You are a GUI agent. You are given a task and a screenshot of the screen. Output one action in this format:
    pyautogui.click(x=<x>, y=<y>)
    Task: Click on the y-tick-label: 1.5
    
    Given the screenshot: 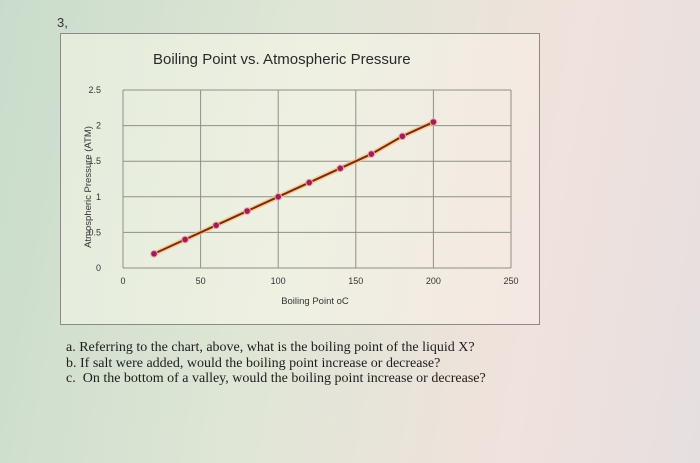 What is the action you would take?
    pyautogui.click(x=94, y=161)
    